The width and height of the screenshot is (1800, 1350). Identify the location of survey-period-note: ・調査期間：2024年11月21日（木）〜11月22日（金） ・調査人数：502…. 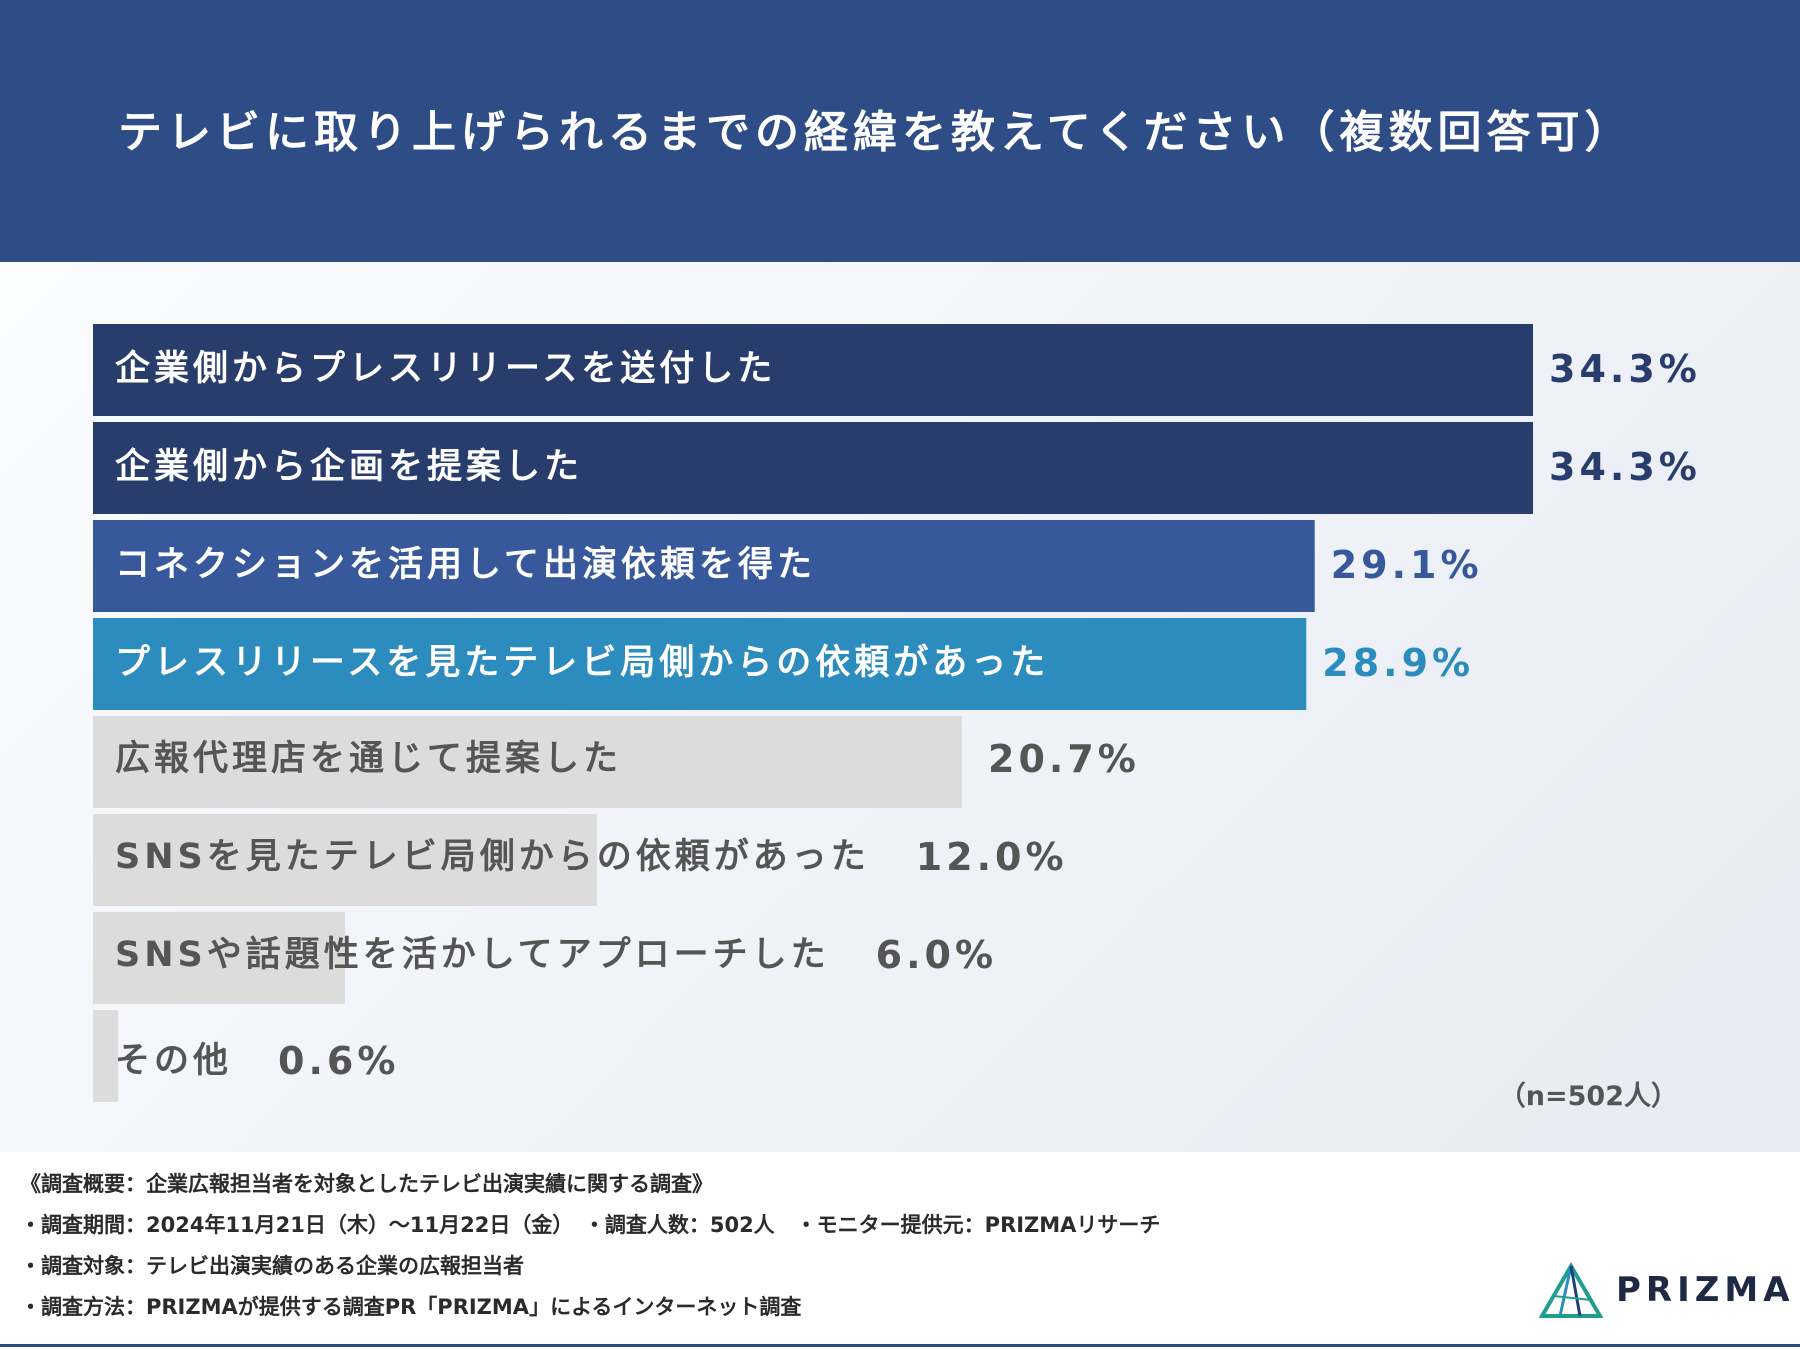
(590, 1225).